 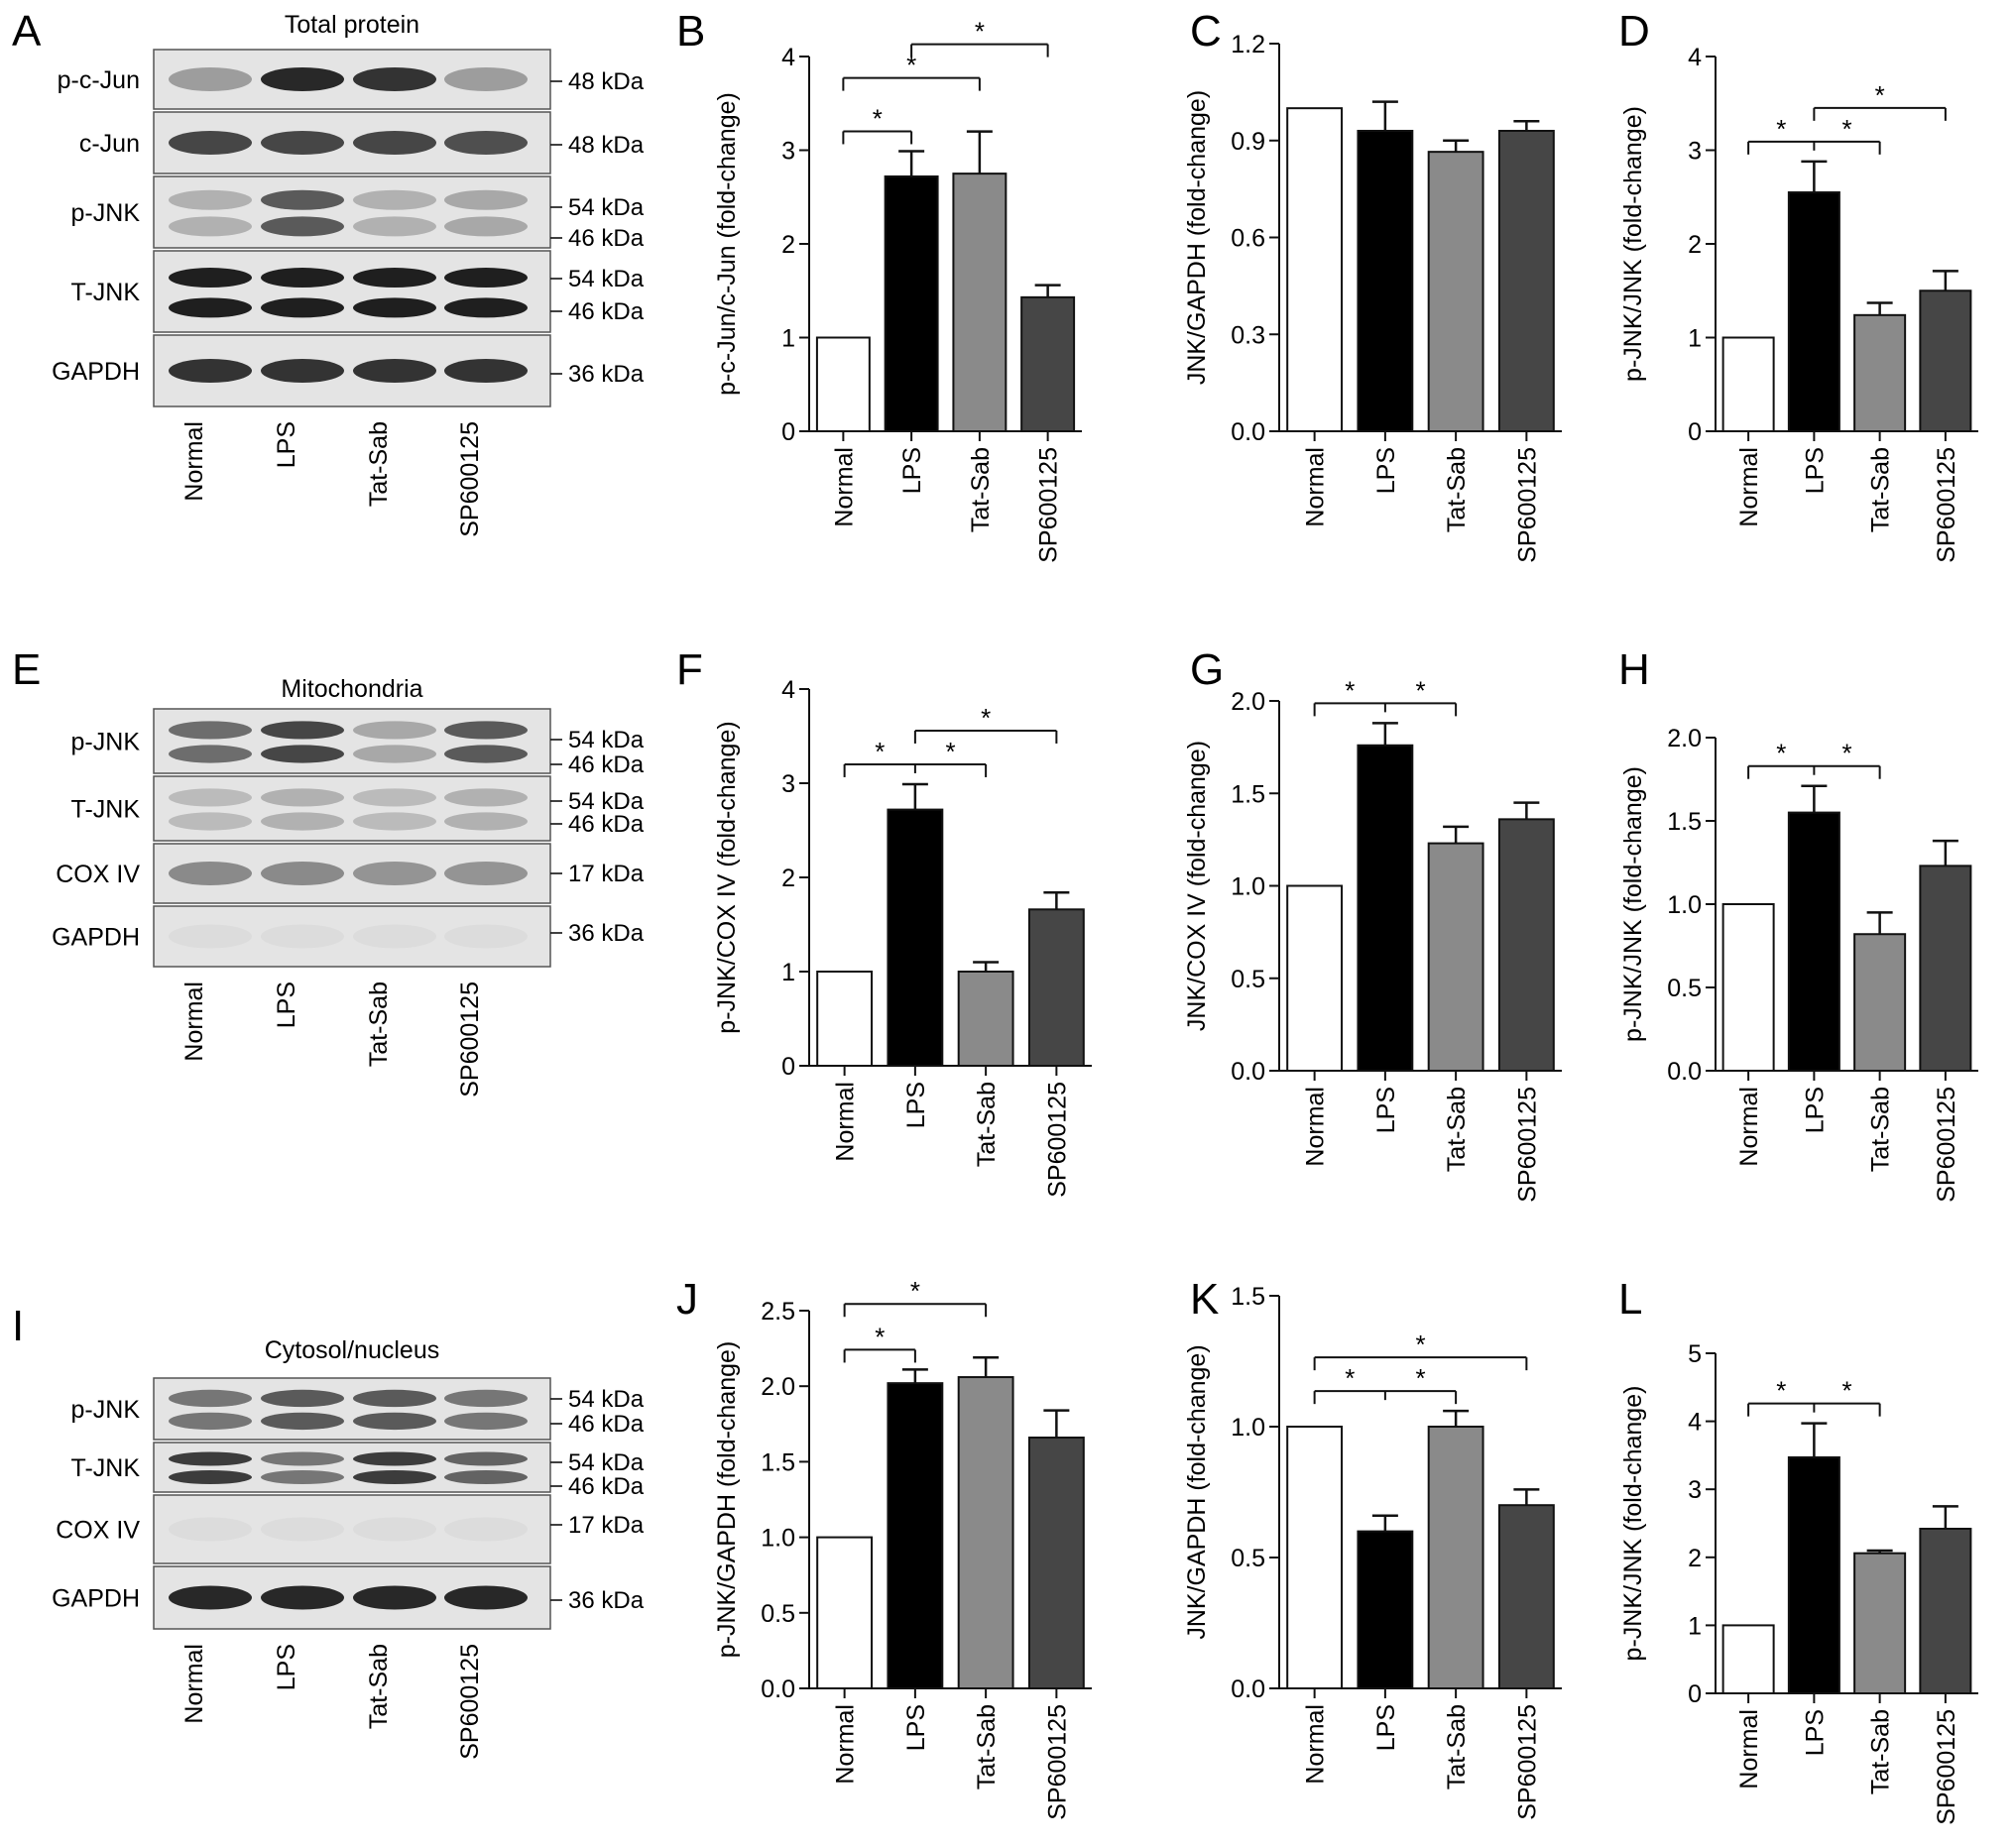 I want to click on panel-letter: D, so click(x=1634, y=31).